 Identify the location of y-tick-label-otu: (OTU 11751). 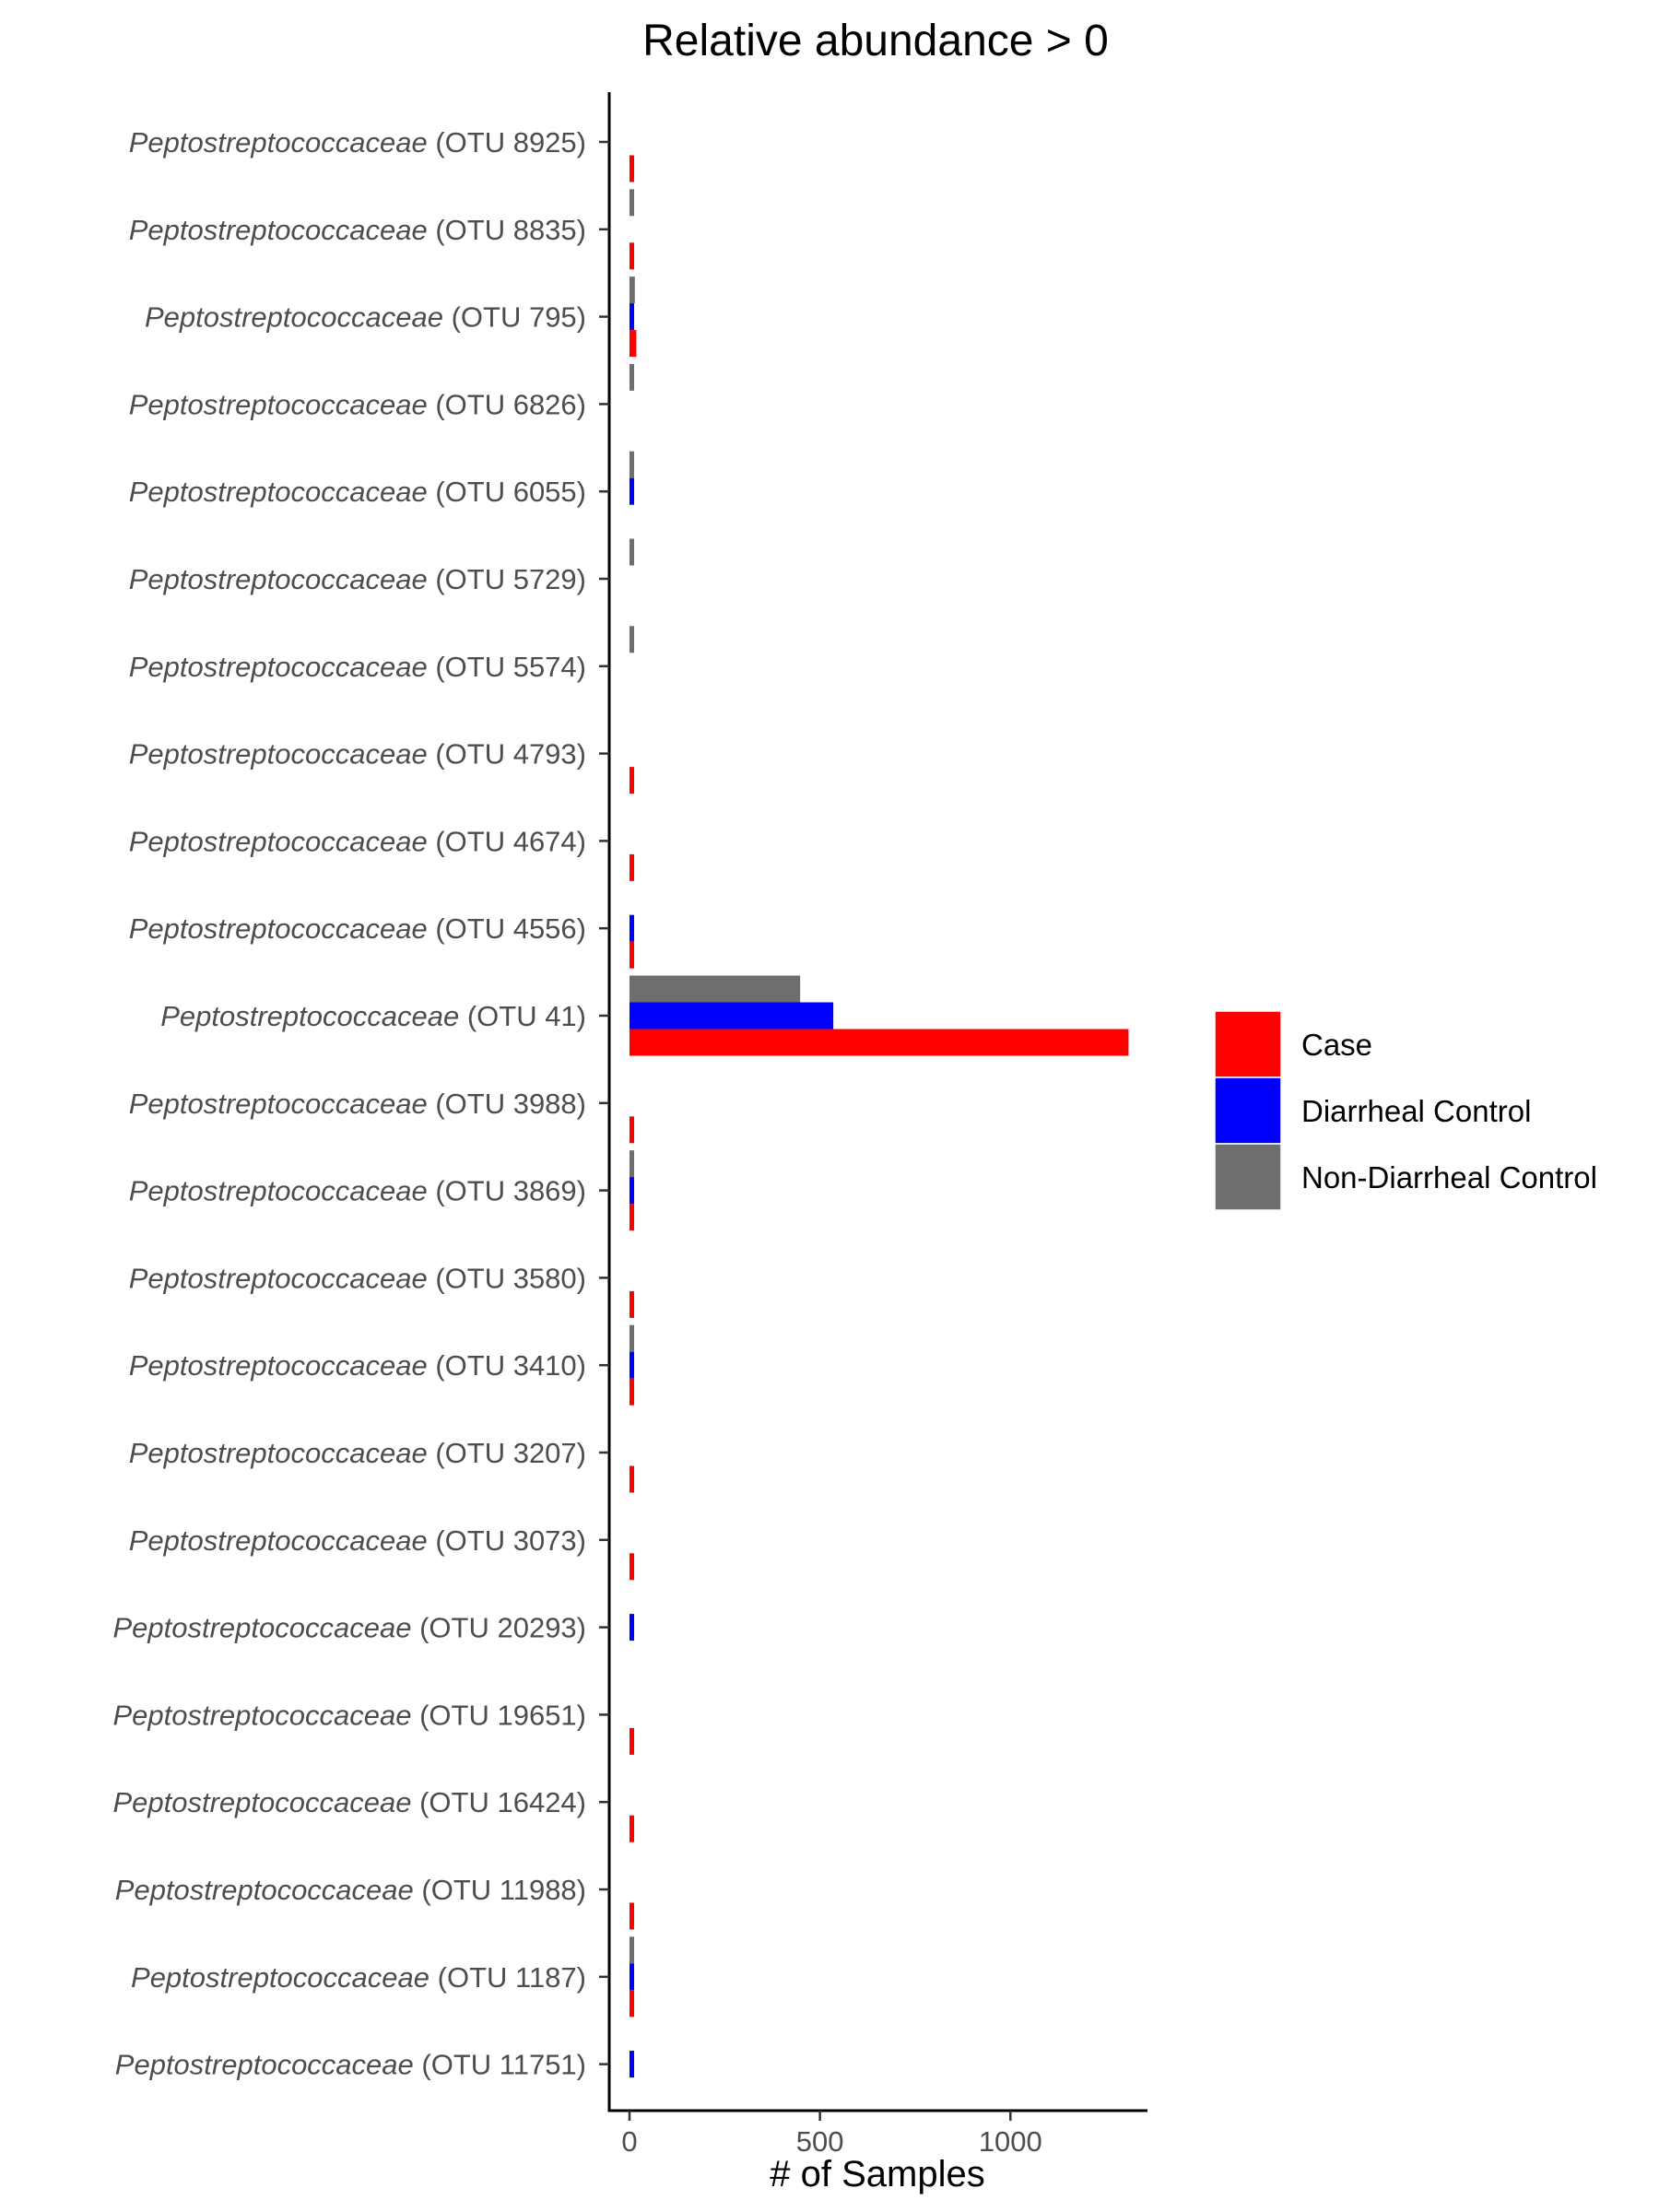
(500, 2065).